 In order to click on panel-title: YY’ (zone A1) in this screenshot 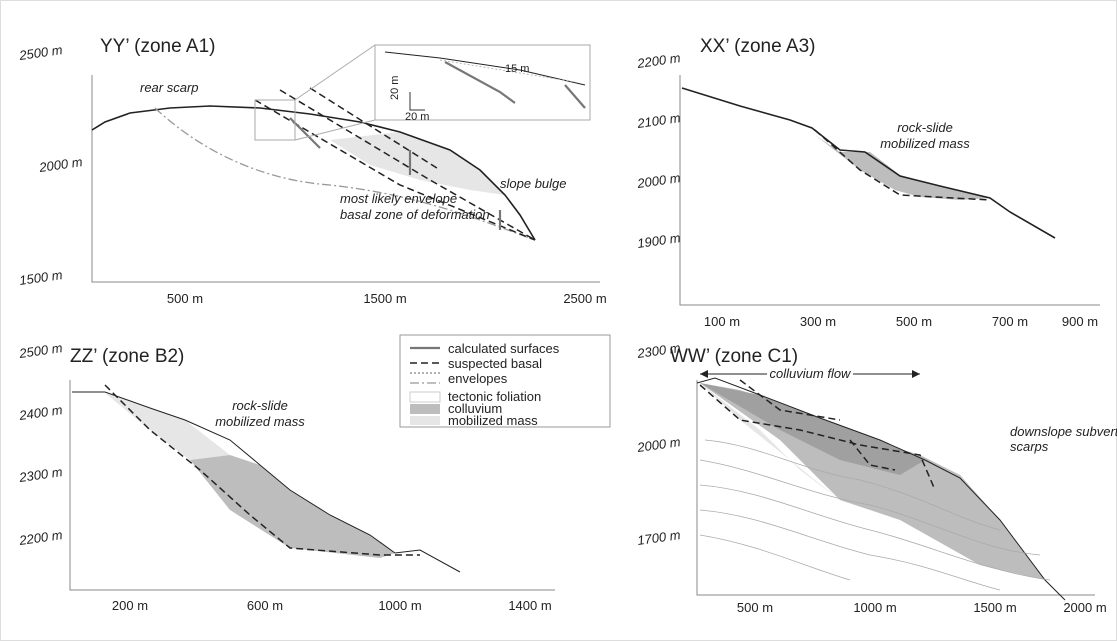, I will do `click(157, 46)`.